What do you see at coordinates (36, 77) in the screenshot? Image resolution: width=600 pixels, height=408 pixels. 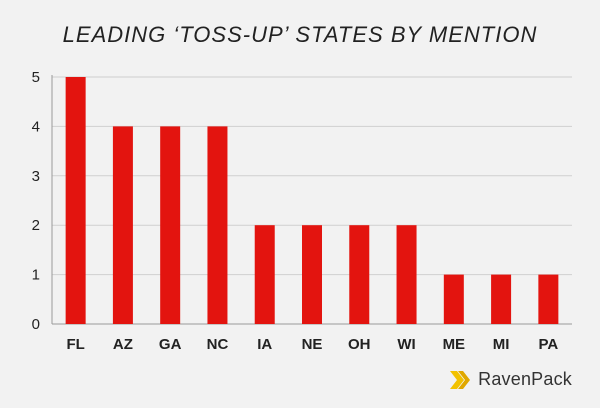 I see `y-tick-label-5: 5` at bounding box center [36, 77].